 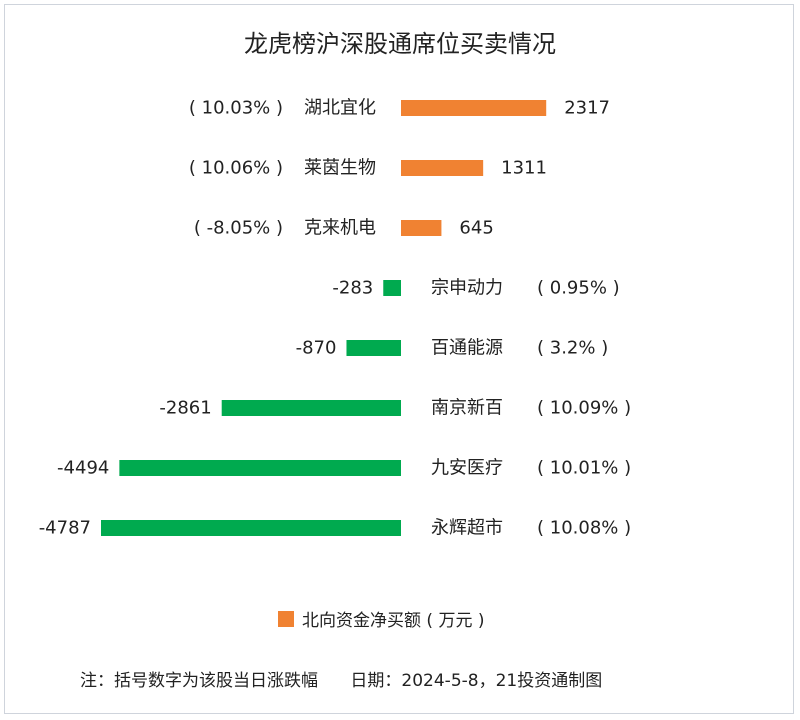 What do you see at coordinates (286, 618) in the screenshot?
I see `legend-swatch` at bounding box center [286, 618].